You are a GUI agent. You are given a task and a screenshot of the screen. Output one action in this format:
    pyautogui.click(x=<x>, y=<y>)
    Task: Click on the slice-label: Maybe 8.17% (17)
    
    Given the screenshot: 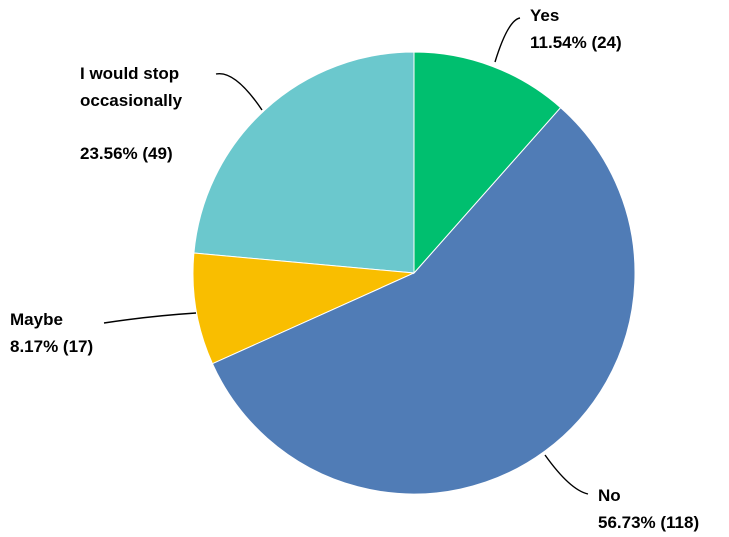 What is the action you would take?
    pyautogui.click(x=70, y=333)
    